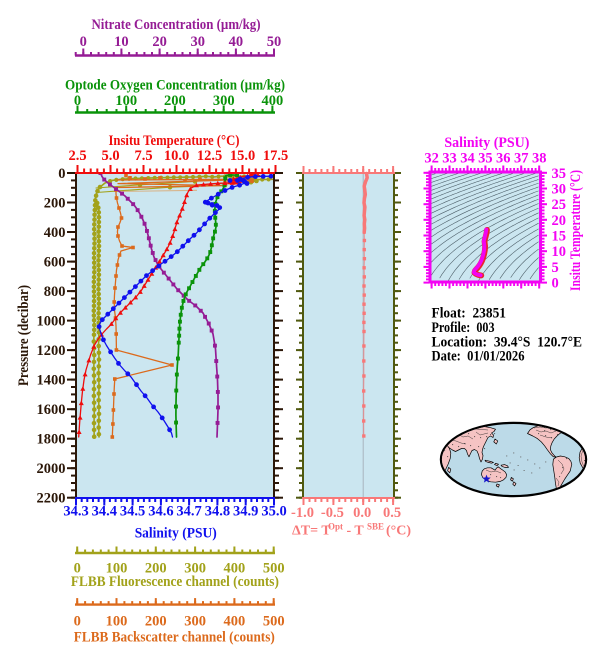 This screenshot has width=609, height=663. Describe the element at coordinates (274, 42) in the screenshot. I see `svg-text: 50` at that location.